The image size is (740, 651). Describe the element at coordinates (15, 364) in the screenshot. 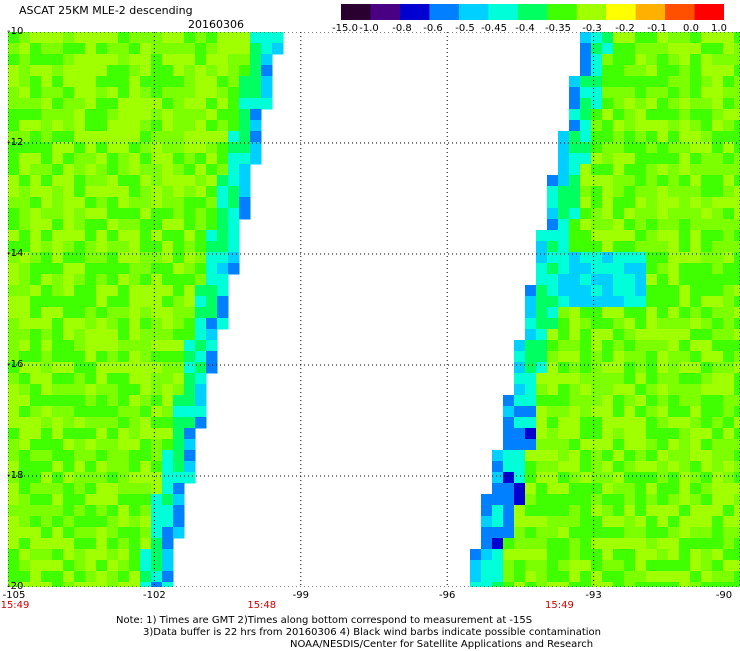

I see `latitude-label: -16` at that location.